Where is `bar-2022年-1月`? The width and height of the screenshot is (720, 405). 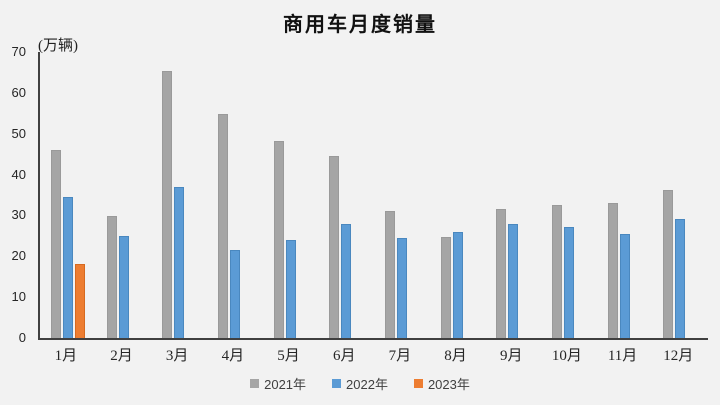
bar-2022年-1月 is located at coordinates (67, 267).